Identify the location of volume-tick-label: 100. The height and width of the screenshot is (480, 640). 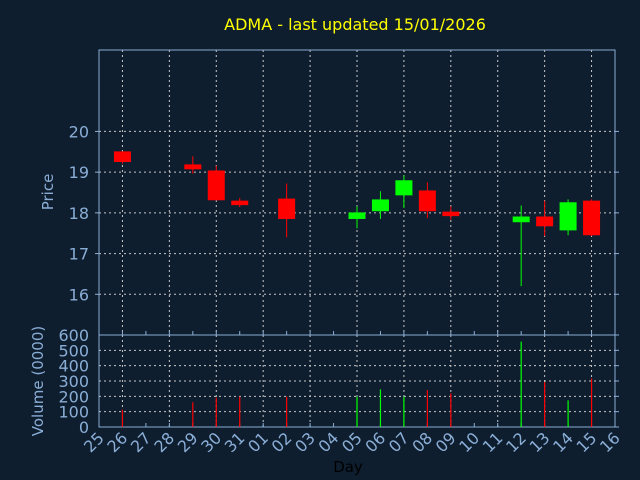
(73, 412).